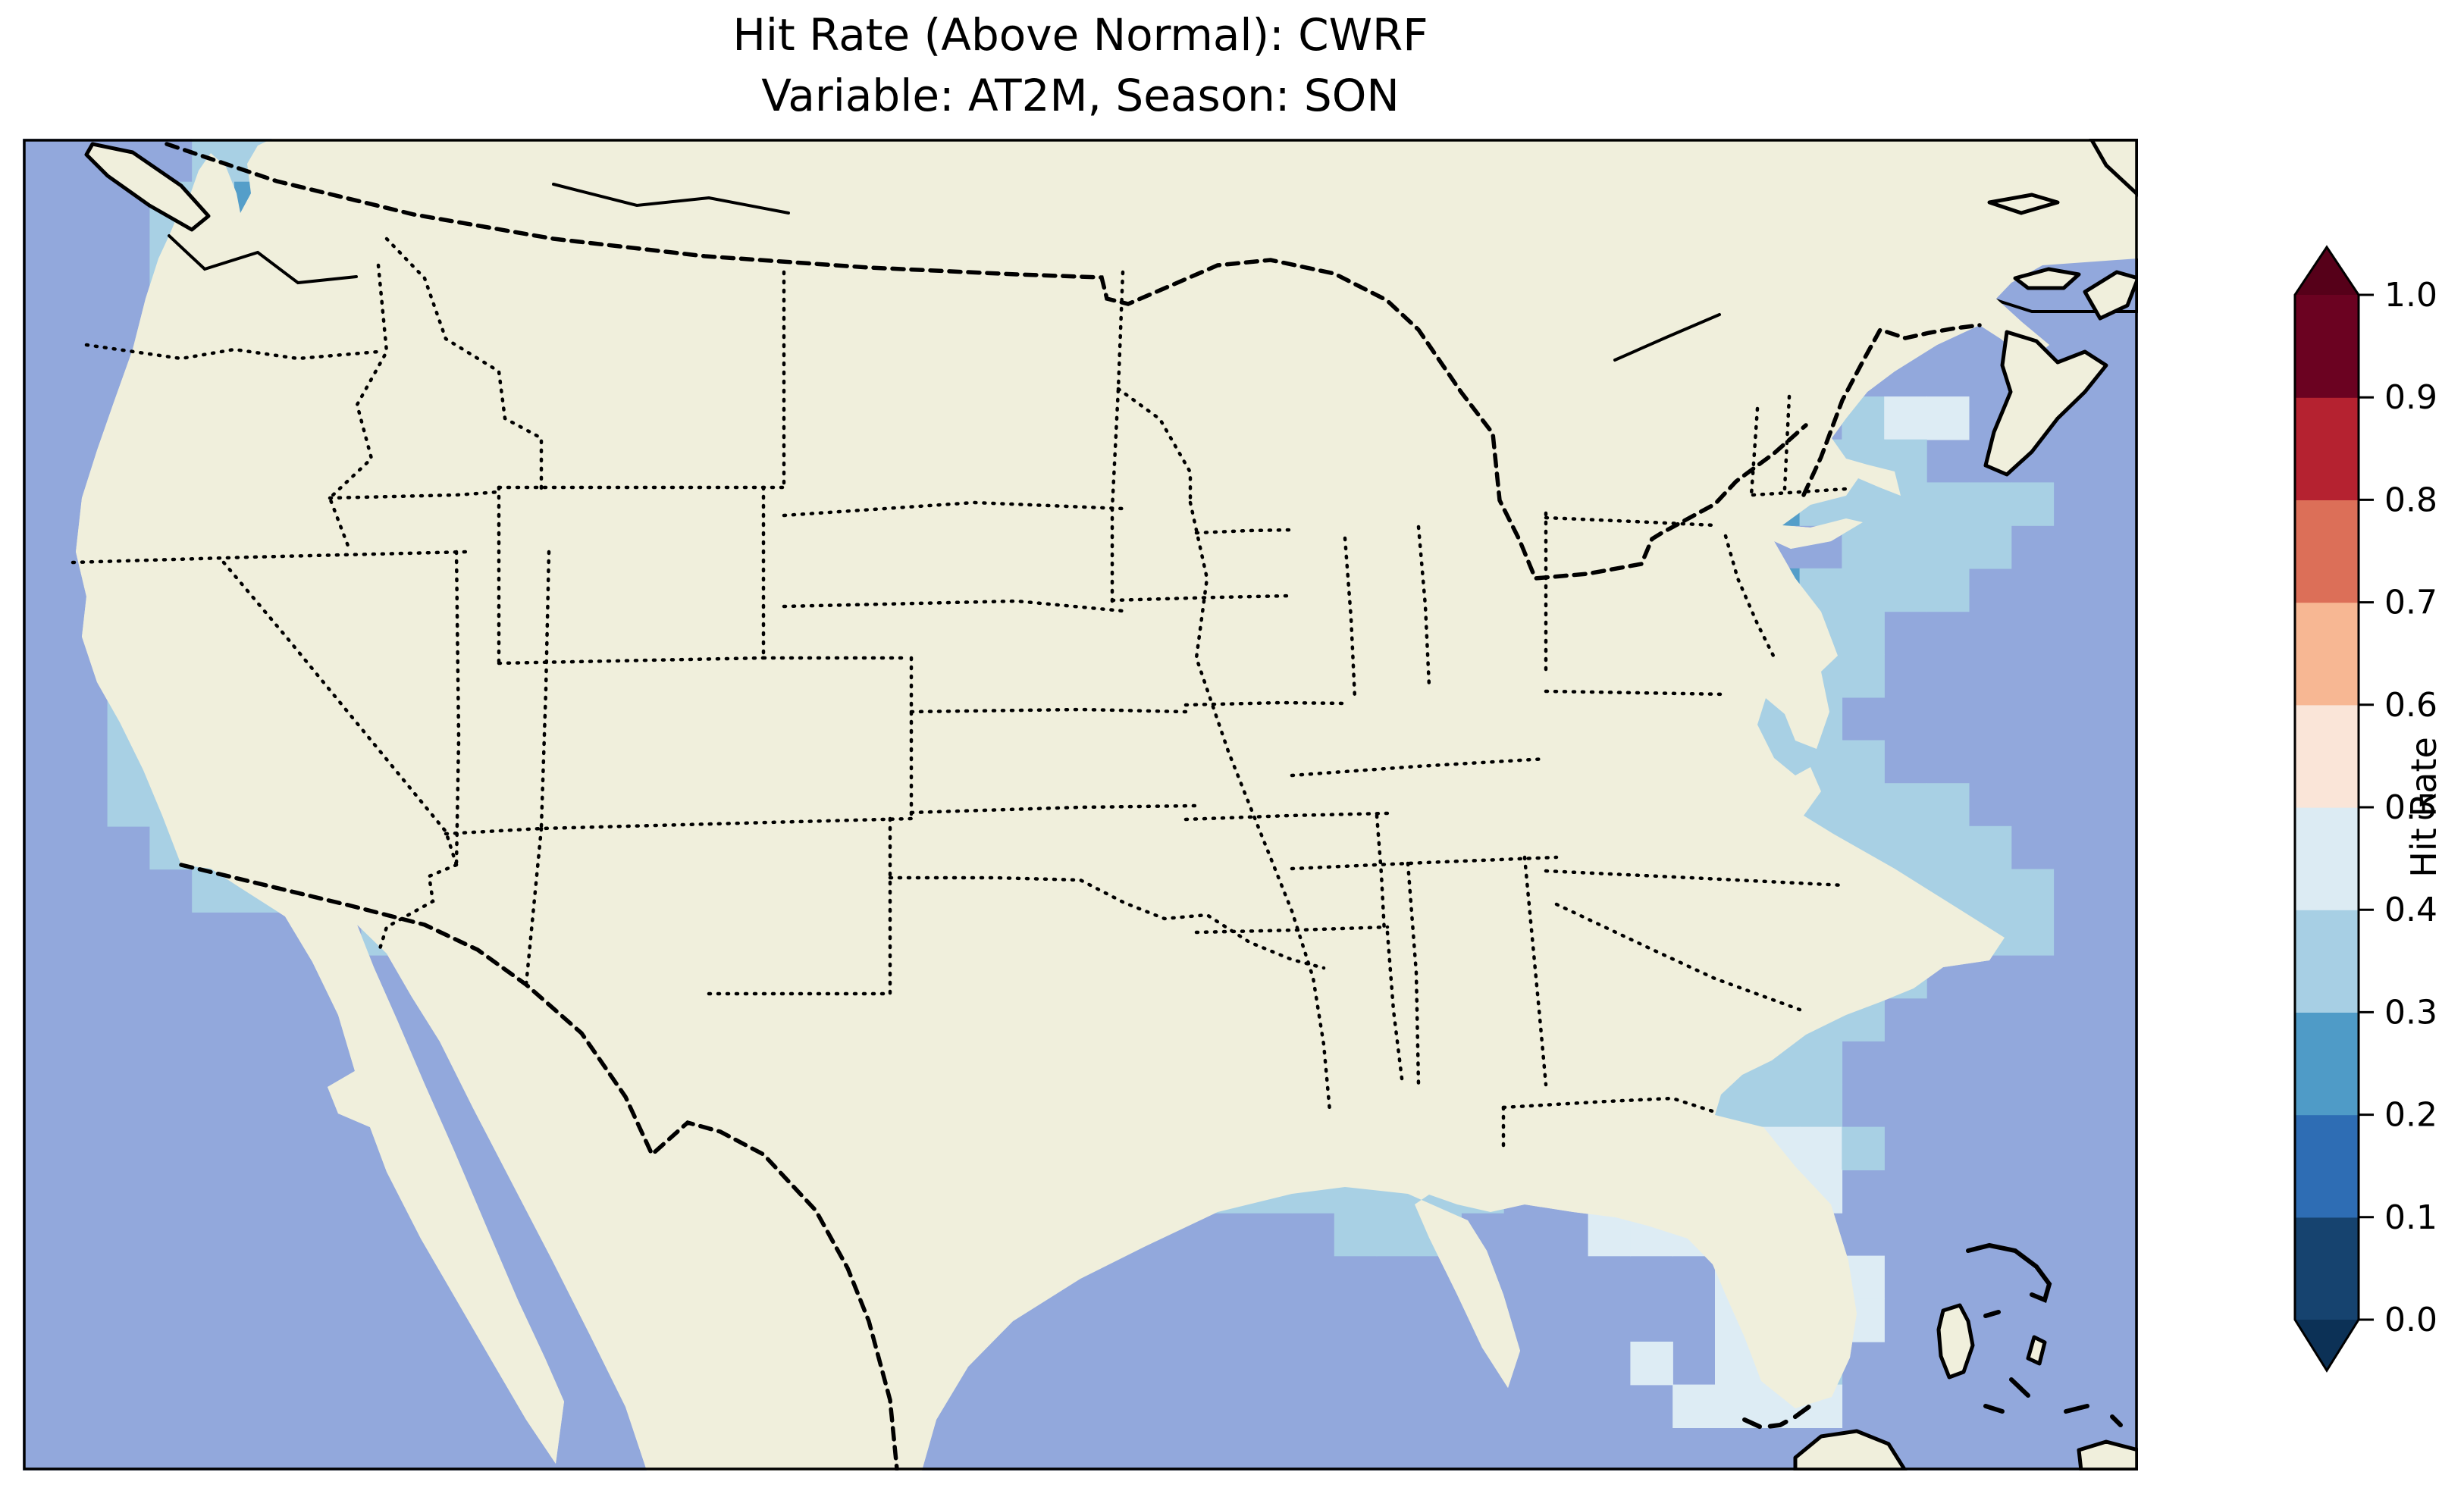 The height and width of the screenshot is (1494, 2464). I want to click on colorbar-tick-label: 0.2, so click(2411, 1115).